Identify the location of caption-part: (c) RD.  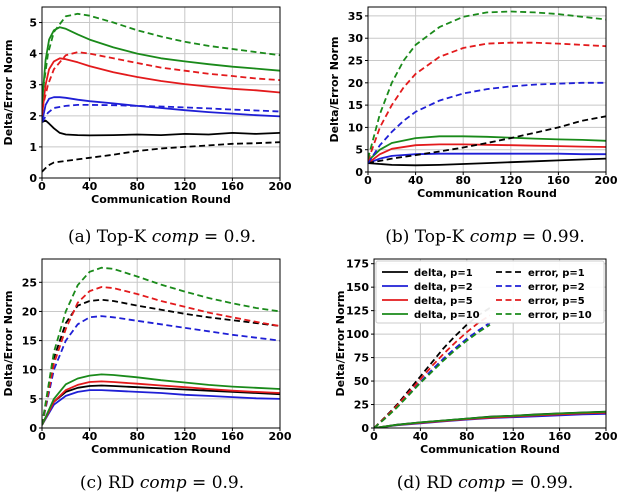
(110, 483).